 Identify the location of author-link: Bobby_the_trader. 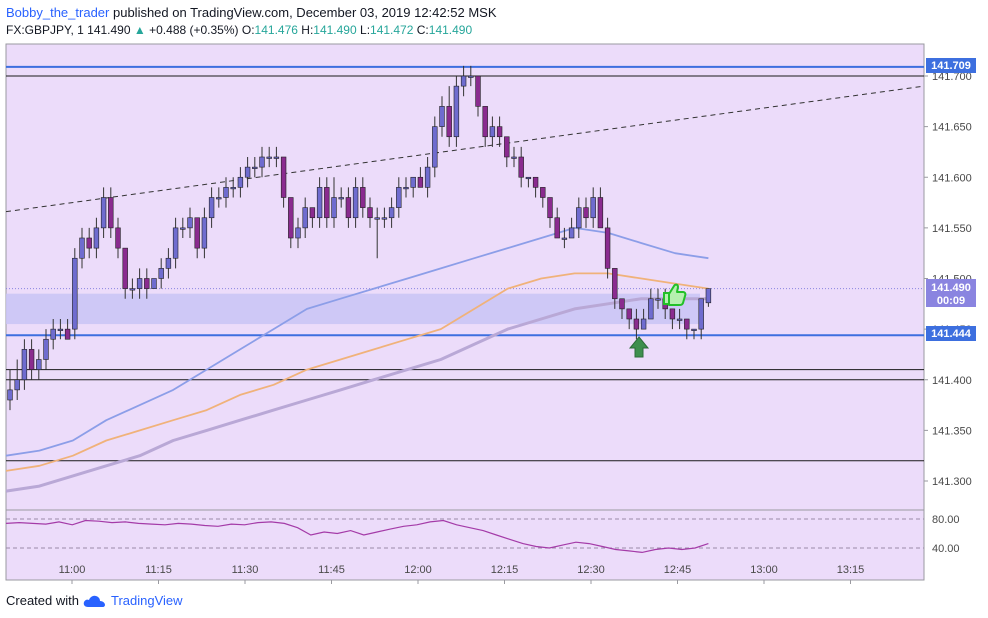
(58, 12).